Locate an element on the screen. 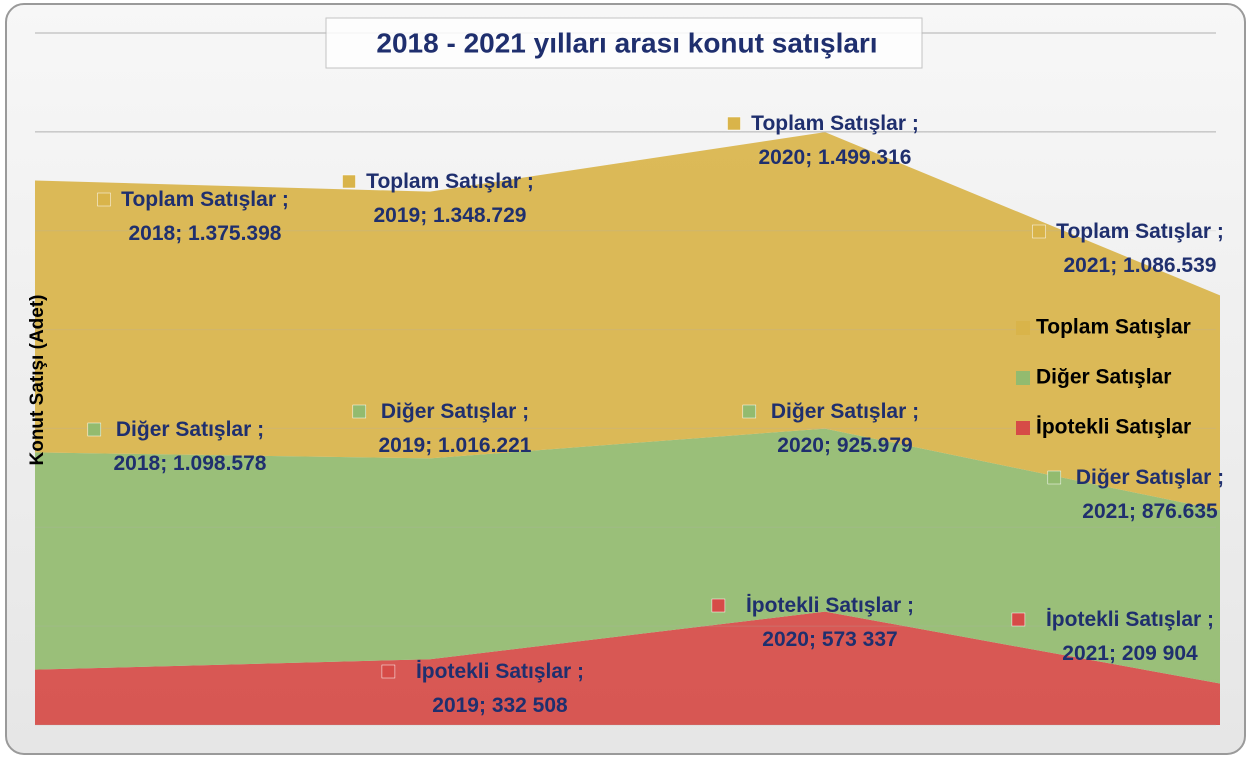 This screenshot has width=1251, height=758. data-label: 2021; 876.635 is located at coordinates (1150, 511).